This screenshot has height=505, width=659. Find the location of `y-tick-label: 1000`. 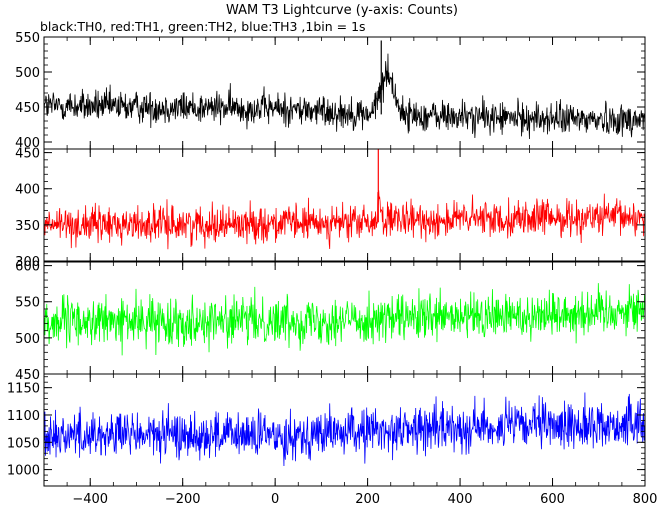

y-tick-label: 1000 is located at coordinates (23, 471).